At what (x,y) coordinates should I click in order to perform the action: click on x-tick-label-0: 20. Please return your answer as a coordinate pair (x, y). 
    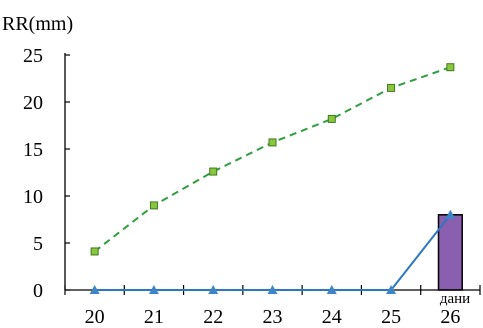
    Looking at the image, I should click on (95, 317).